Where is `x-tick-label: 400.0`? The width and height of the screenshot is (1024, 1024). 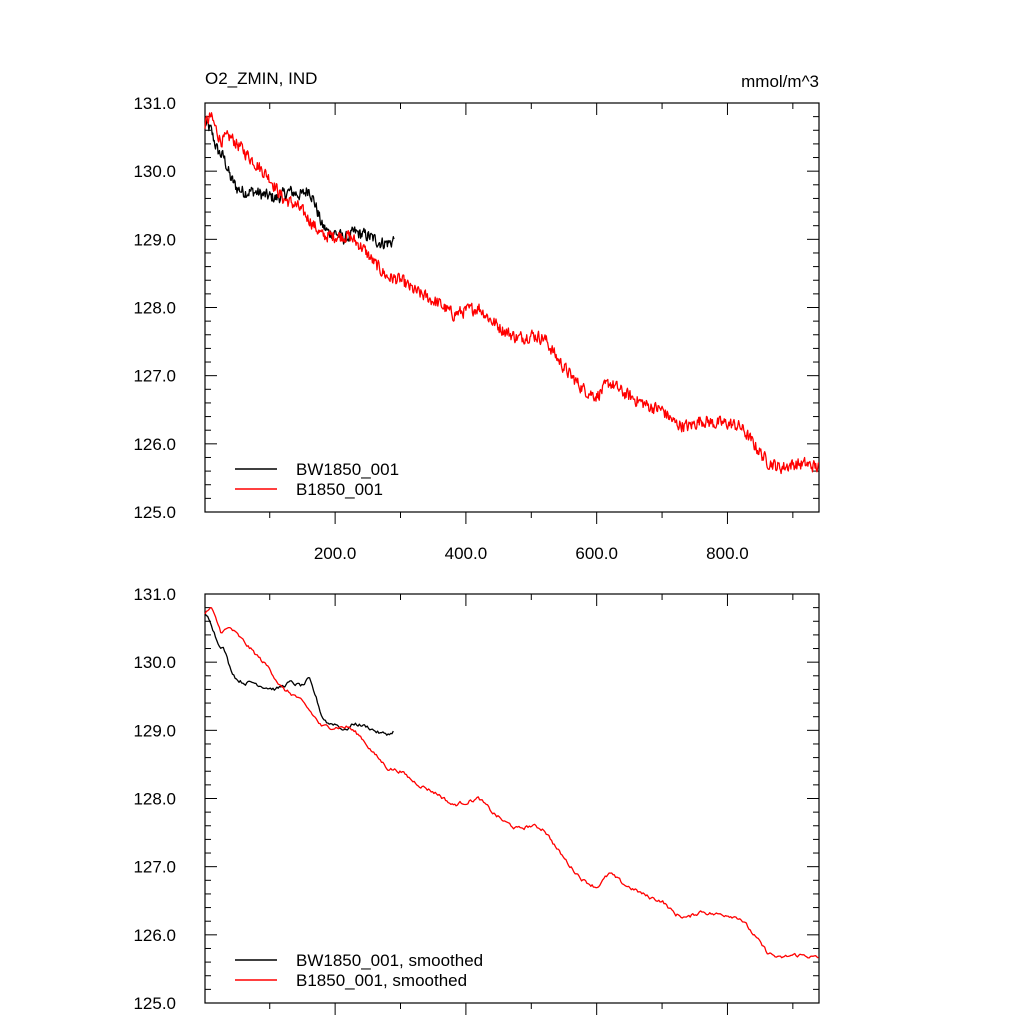
x-tick-label: 400.0 is located at coordinates (466, 553).